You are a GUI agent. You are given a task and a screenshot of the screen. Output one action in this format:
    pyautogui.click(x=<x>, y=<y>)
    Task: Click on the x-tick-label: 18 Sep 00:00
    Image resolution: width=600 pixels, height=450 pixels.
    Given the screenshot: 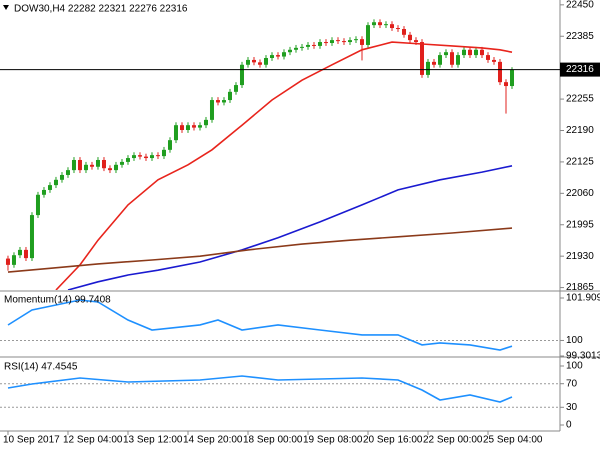 What is the action you would take?
    pyautogui.click(x=273, y=440)
    